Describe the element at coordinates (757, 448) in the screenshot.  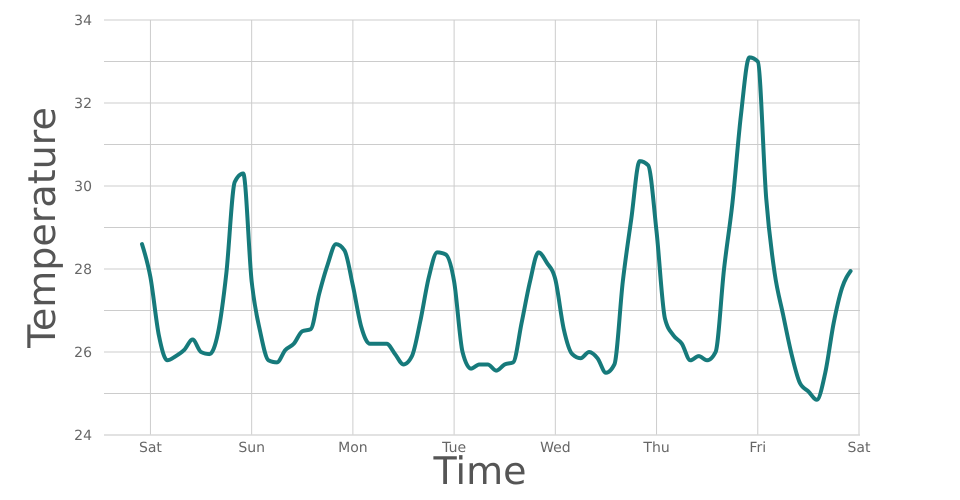
I see `x-tick-label: Fri` at that location.